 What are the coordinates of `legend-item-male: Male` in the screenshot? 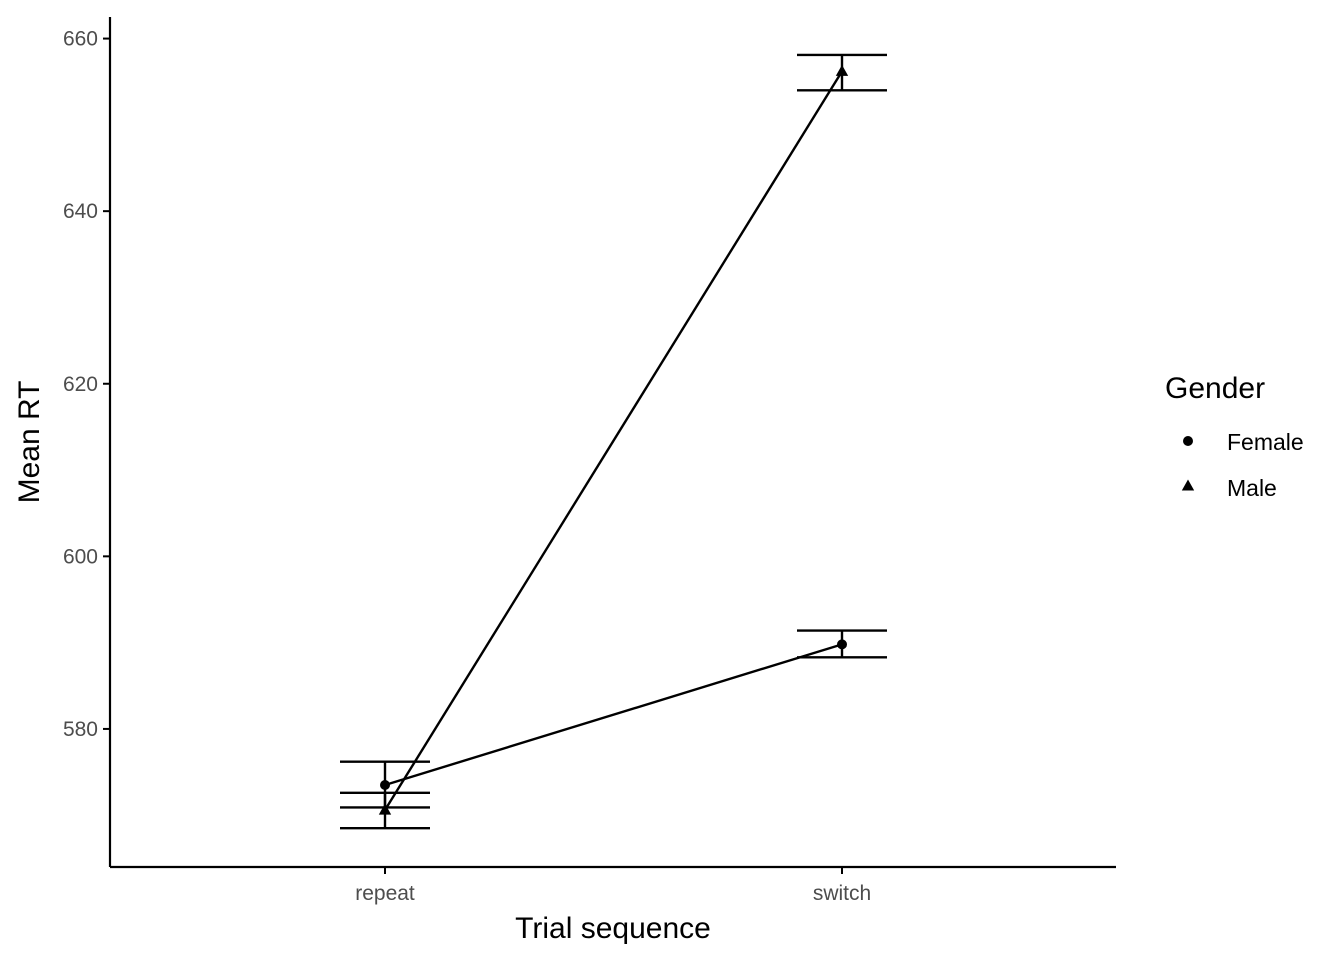 It's located at (1229, 488).